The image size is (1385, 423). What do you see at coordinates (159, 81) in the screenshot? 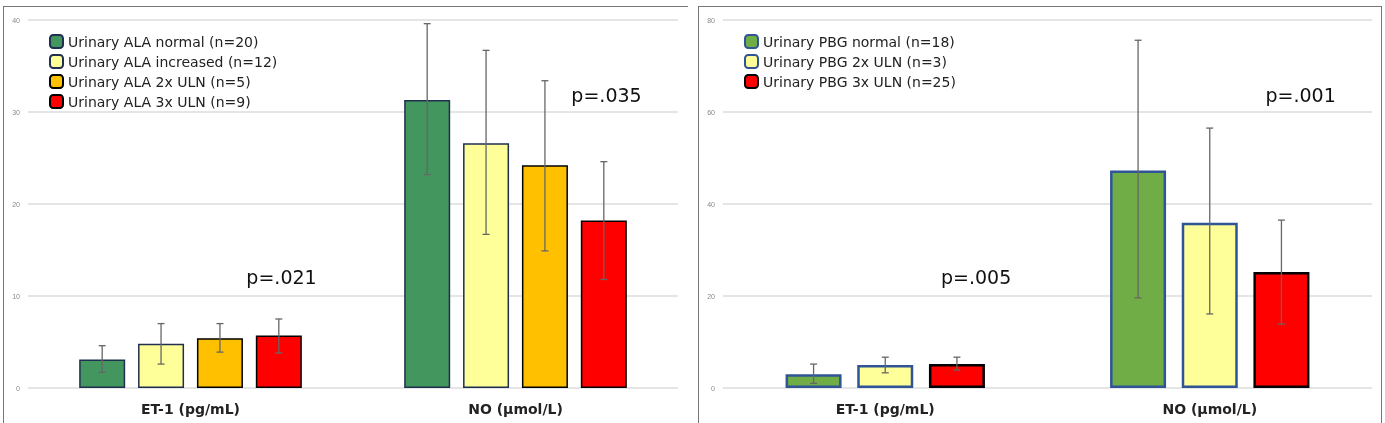
I see `legend-label: Urinary ALA 2x ULN (n=5)` at bounding box center [159, 81].